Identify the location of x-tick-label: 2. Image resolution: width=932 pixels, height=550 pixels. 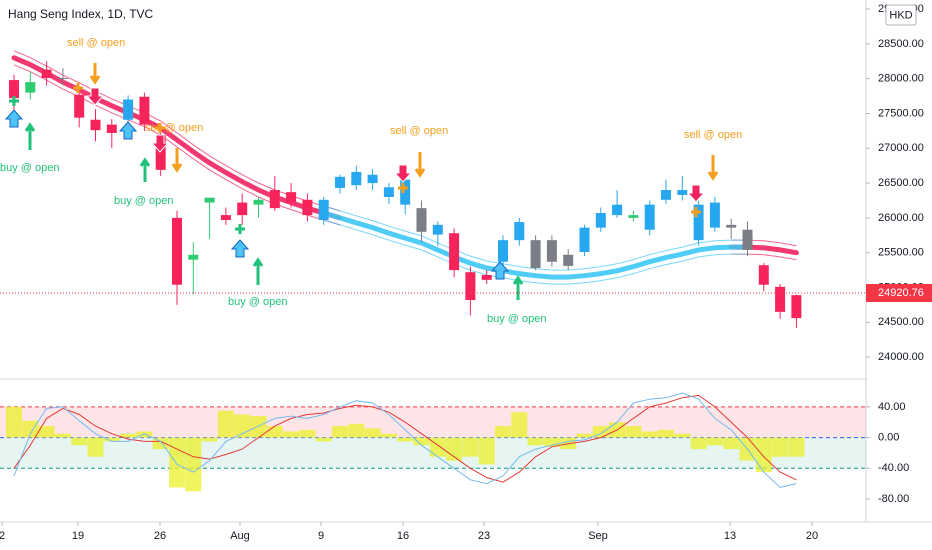
(2, 536).